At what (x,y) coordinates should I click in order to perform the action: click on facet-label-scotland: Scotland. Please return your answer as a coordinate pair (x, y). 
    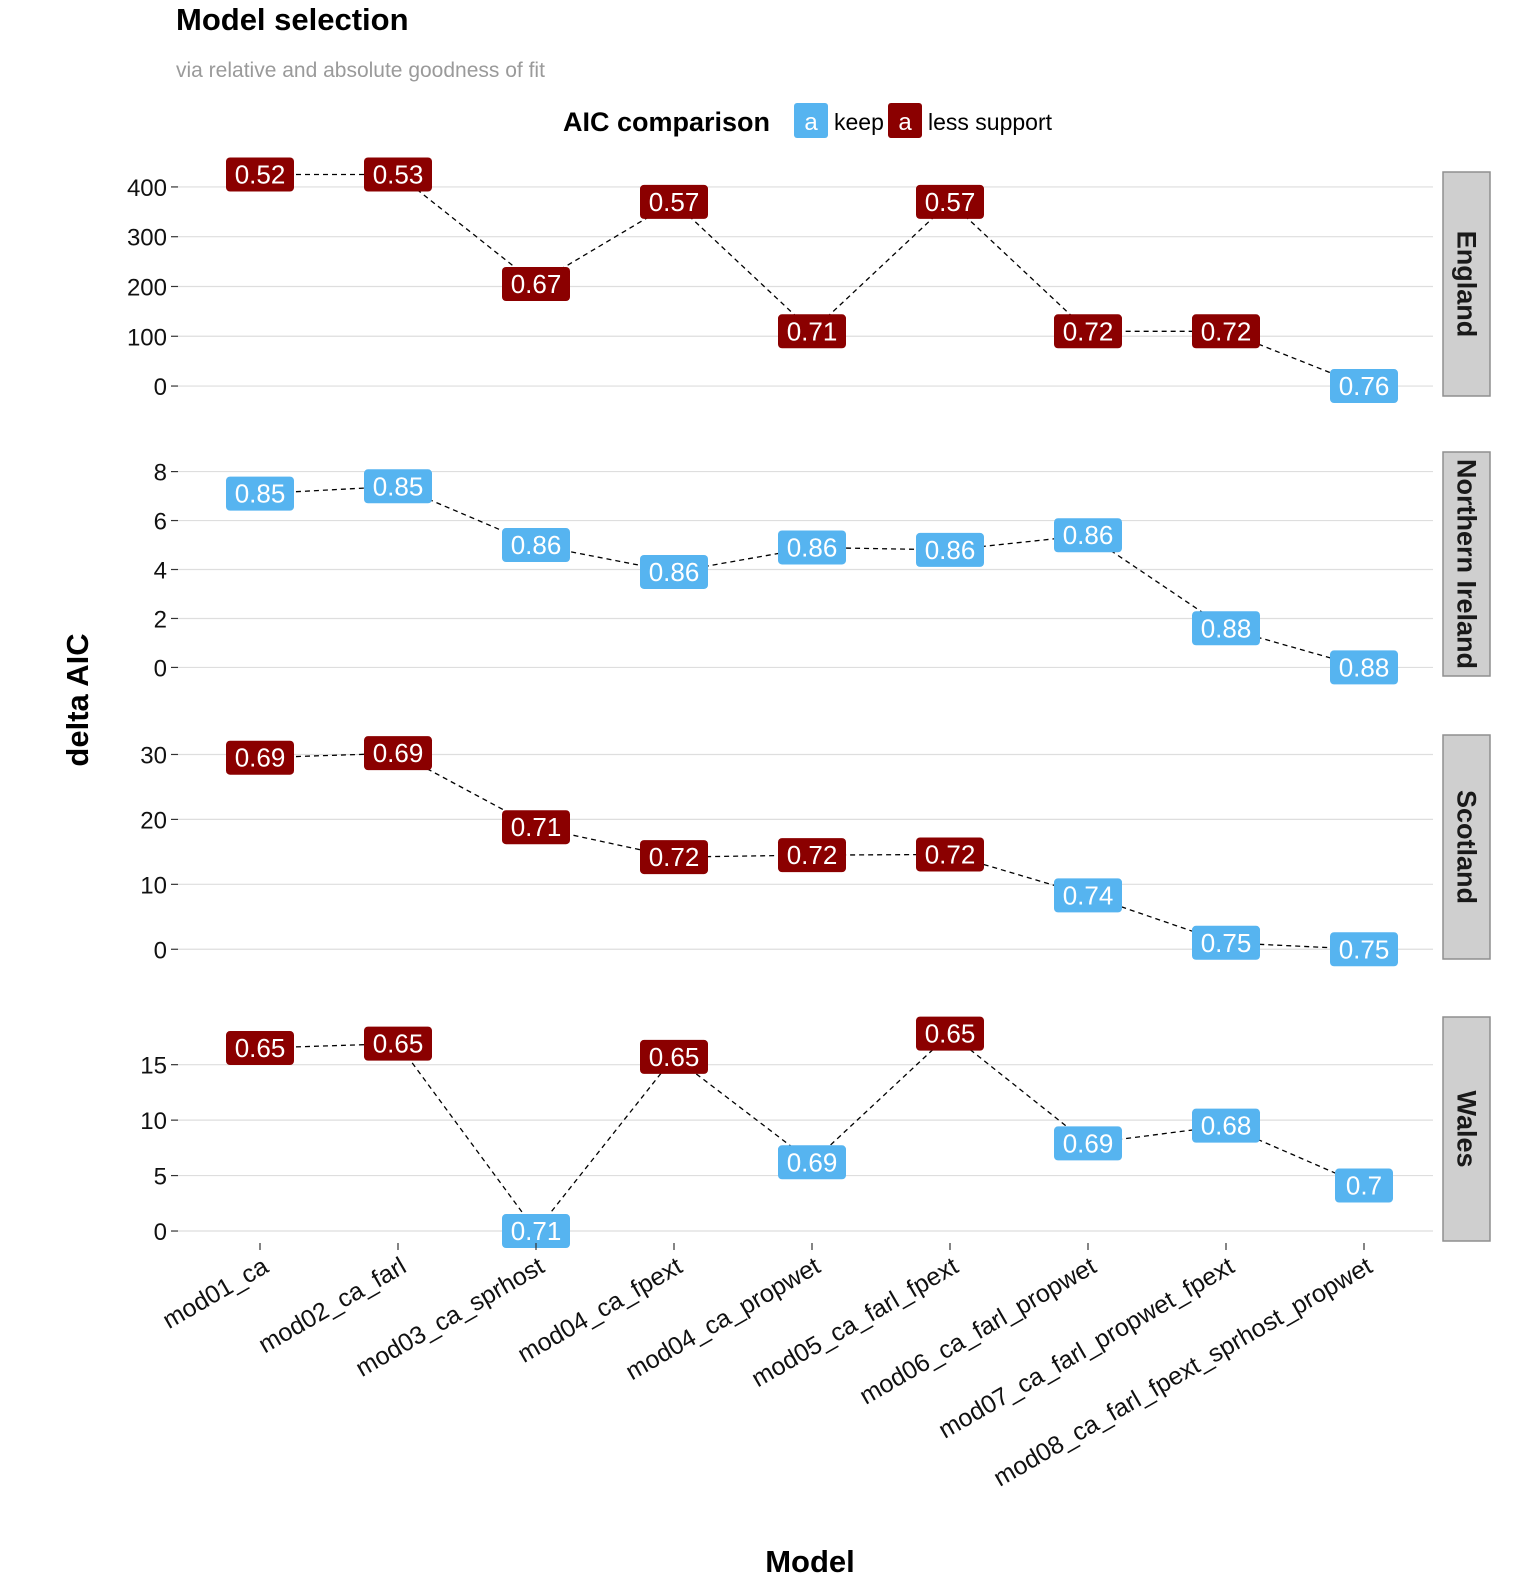
    Looking at the image, I should click on (1467, 847).